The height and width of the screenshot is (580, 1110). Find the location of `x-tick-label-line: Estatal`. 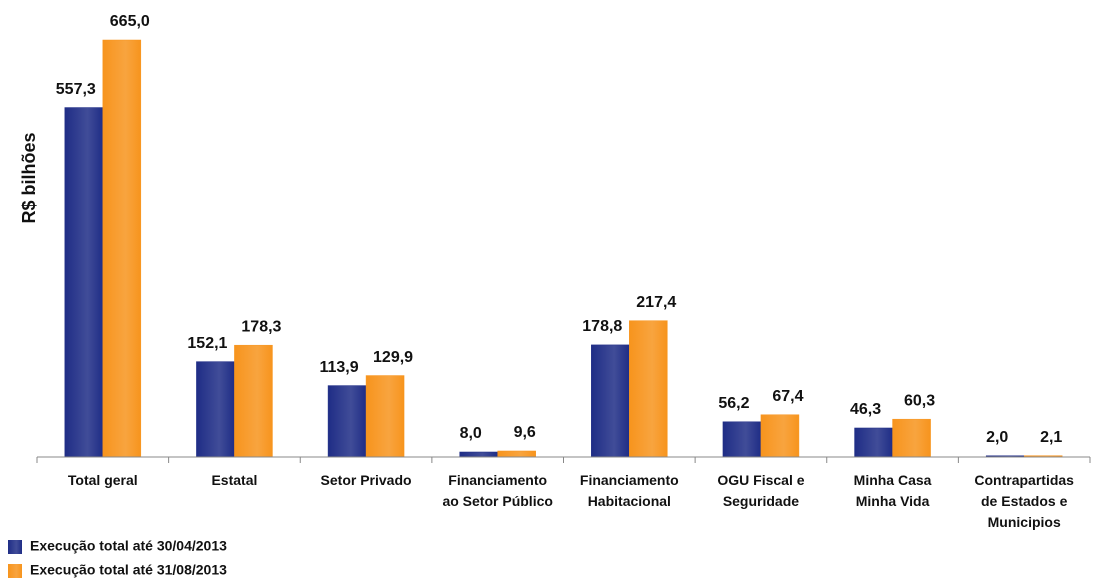

x-tick-label-line: Estatal is located at coordinates (234, 480).